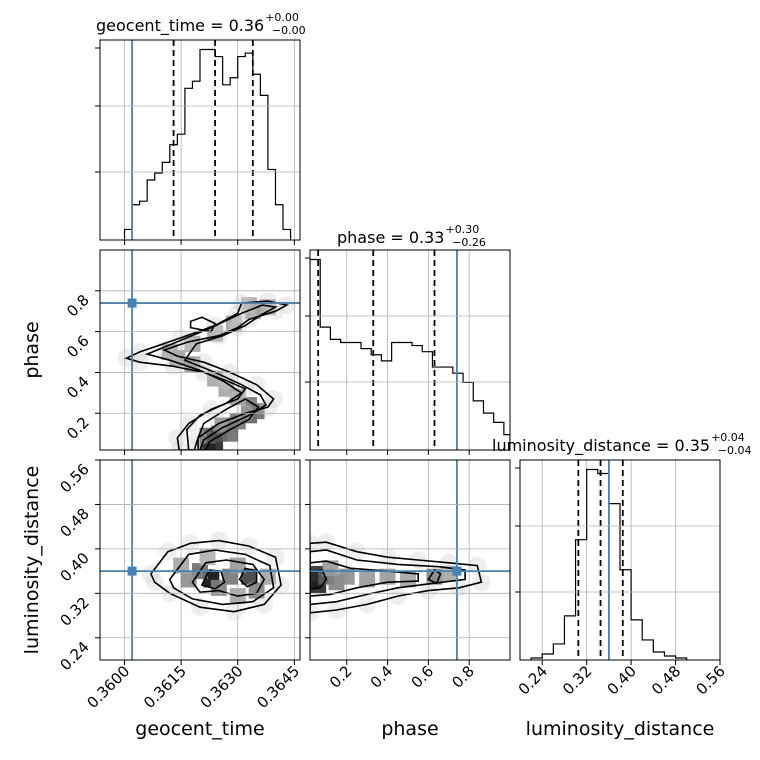 The image size is (760, 760). I want to click on tick-label-x: 0.3615, so click(165, 687).